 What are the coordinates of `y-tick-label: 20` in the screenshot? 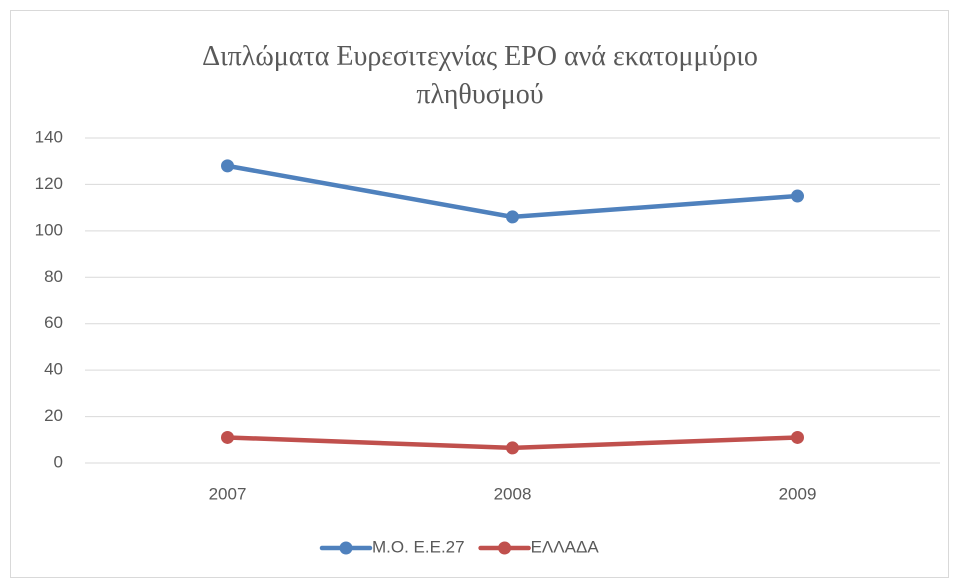 It's located at (53, 415).